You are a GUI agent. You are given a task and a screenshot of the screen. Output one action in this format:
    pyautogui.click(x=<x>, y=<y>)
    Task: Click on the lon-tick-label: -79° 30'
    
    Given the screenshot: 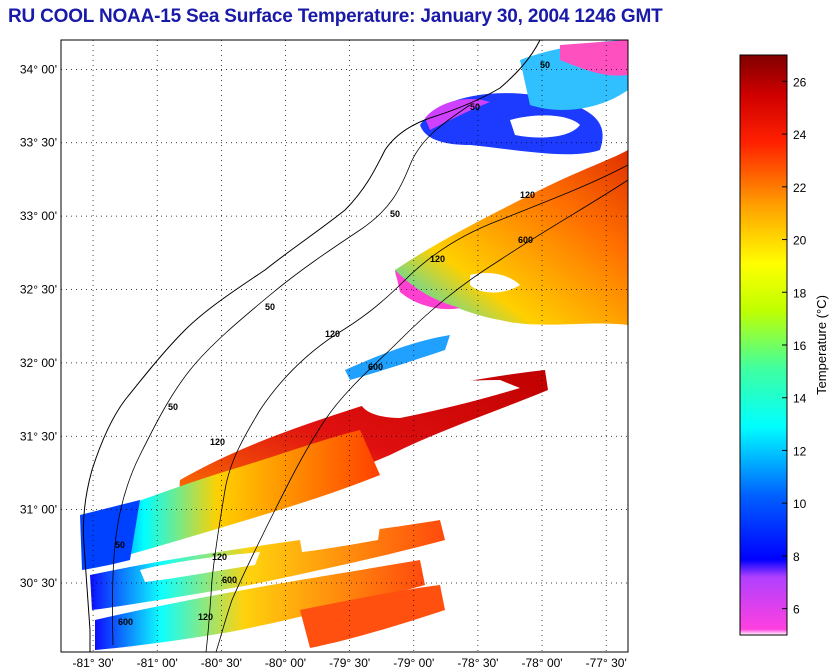 What is the action you would take?
    pyautogui.click(x=349, y=663)
    